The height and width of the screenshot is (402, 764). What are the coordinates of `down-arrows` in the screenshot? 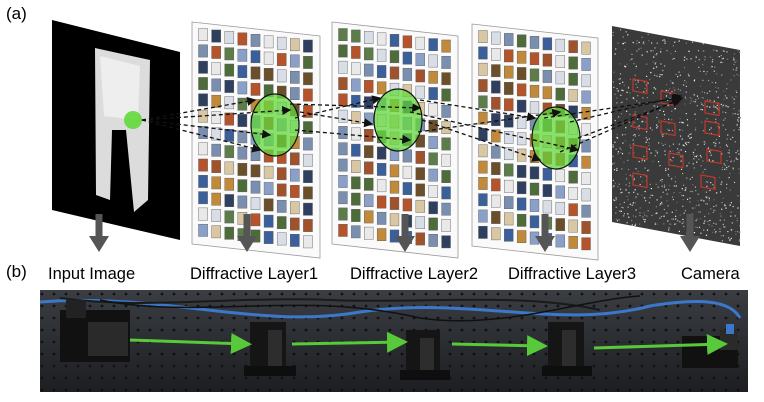 It's located at (394, 233).